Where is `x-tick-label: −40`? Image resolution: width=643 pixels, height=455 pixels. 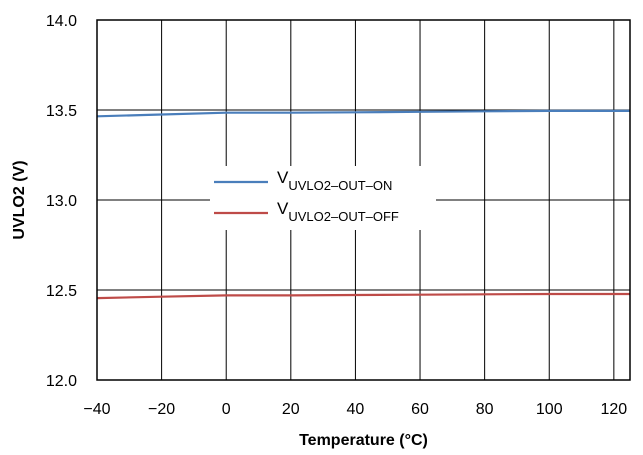 x-tick-label: −40 is located at coordinates (96, 409).